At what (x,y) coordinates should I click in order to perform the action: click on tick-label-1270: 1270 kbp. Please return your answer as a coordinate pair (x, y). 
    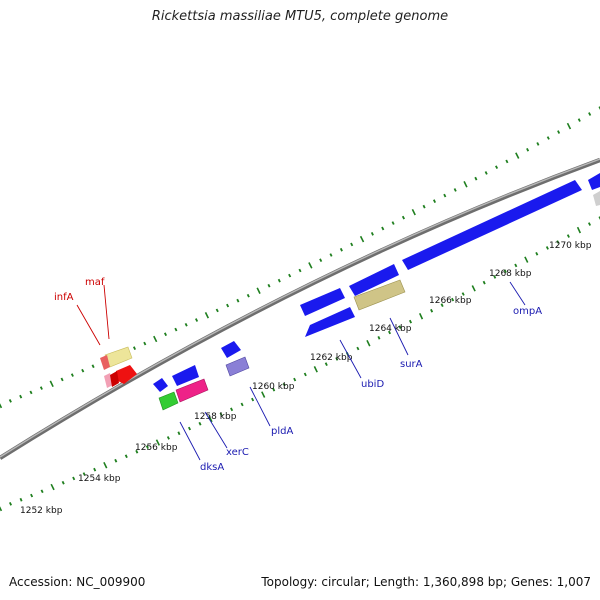
    Looking at the image, I should click on (570, 246).